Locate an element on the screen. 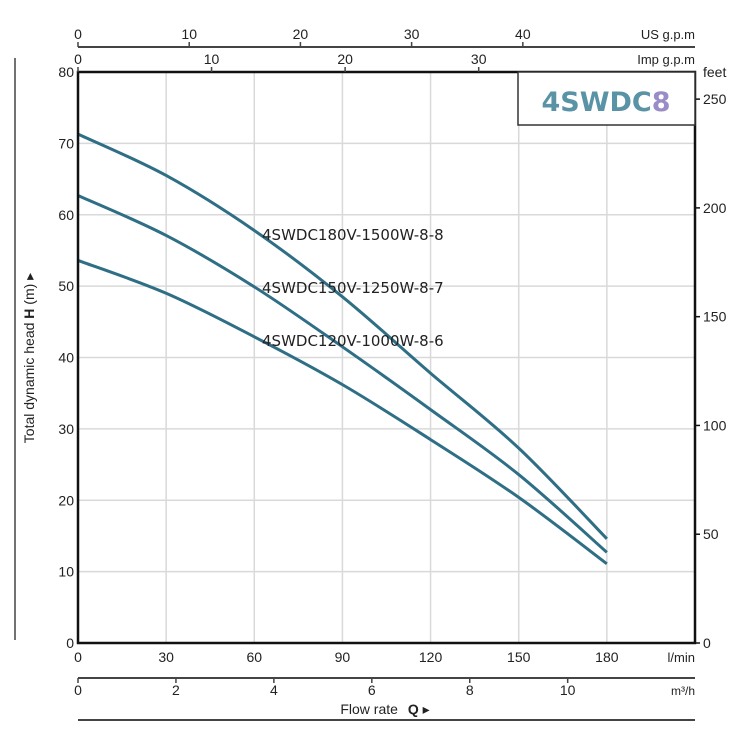  x-unit: l/min is located at coordinates (681, 657).